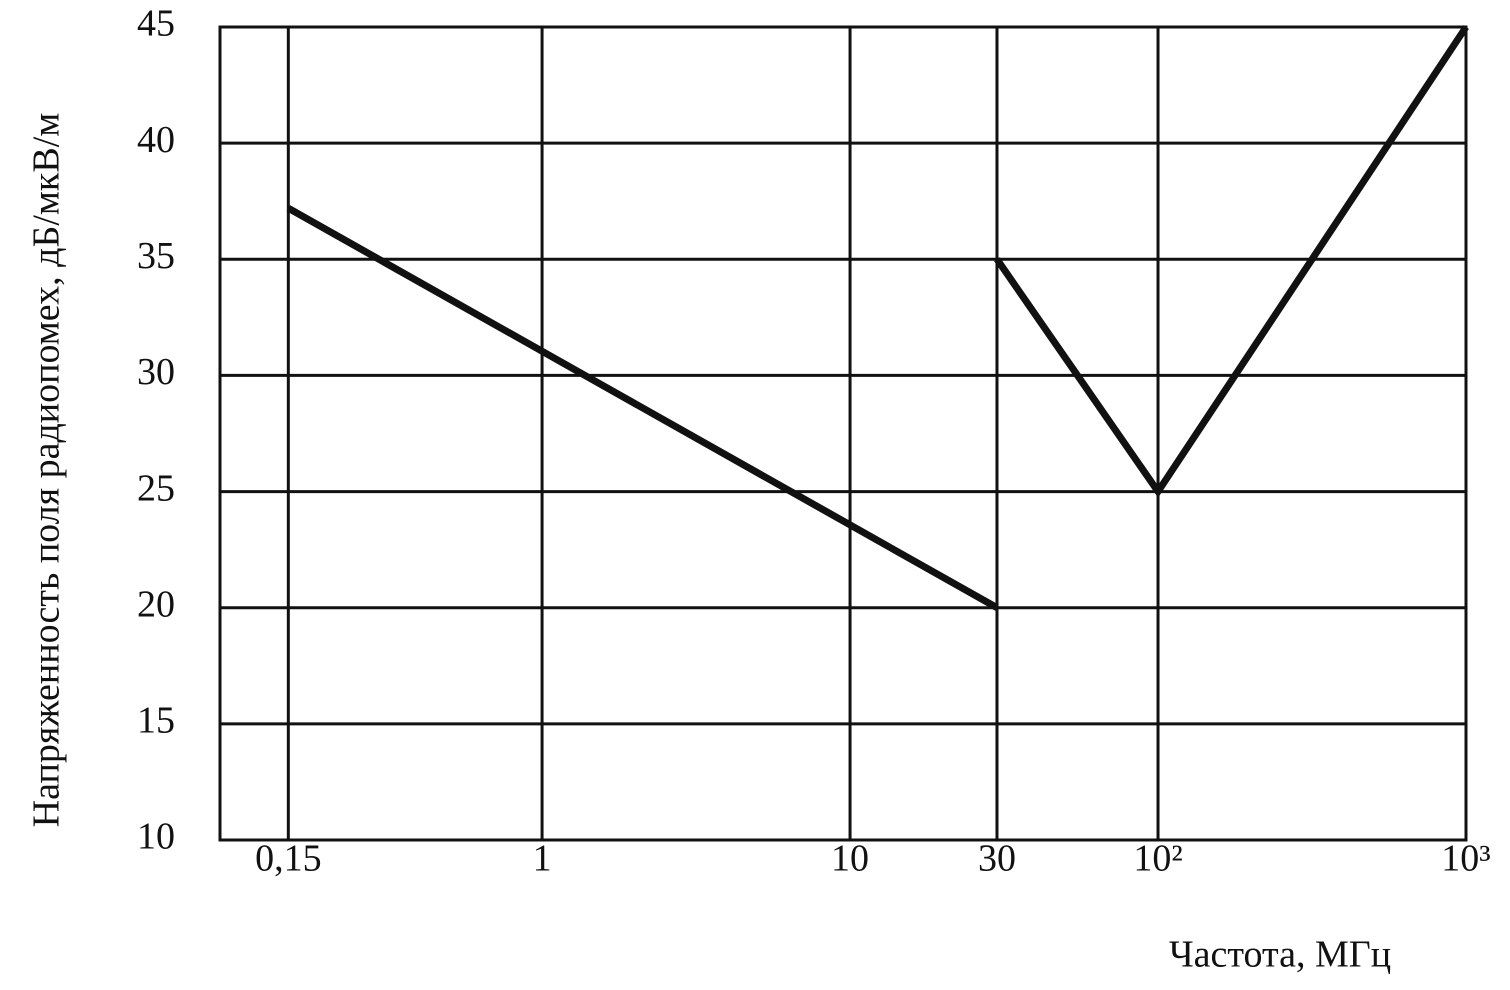  What do you see at coordinates (542, 859) in the screenshot?
I see `x-tick-label: 1` at bounding box center [542, 859].